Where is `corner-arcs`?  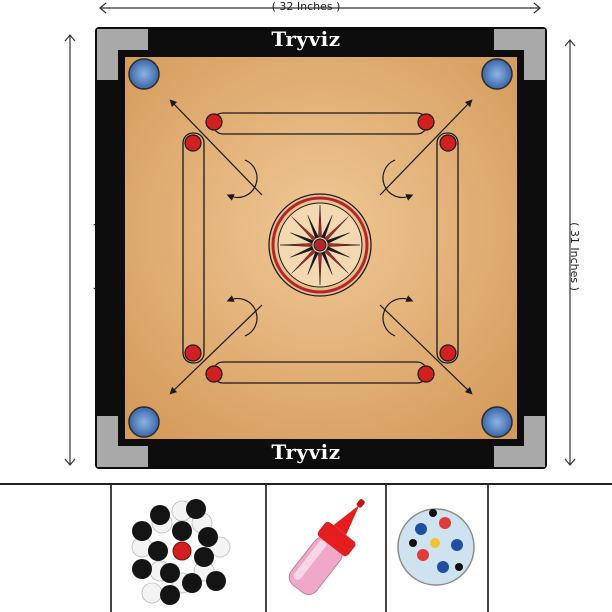 corner-arcs is located at coordinates (320, 248).